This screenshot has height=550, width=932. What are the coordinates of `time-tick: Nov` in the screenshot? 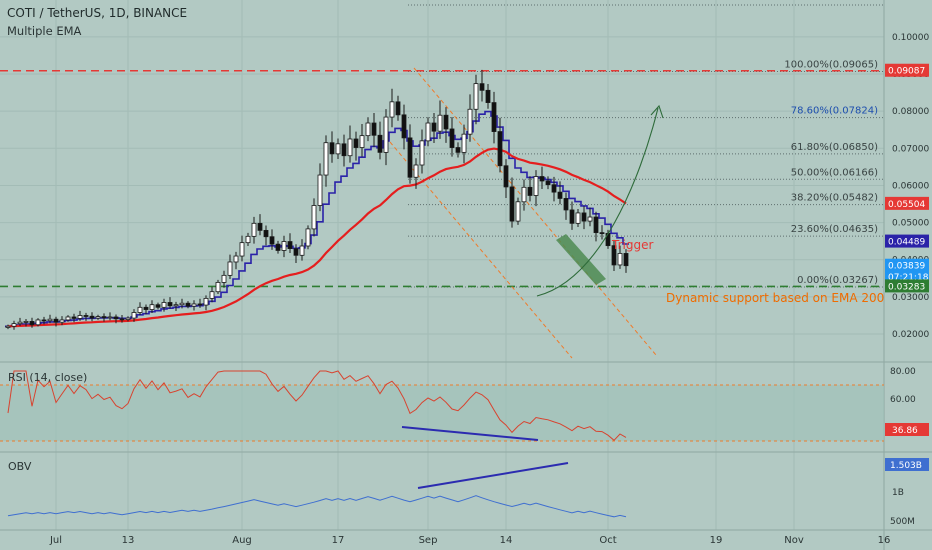 It's located at (794, 540).